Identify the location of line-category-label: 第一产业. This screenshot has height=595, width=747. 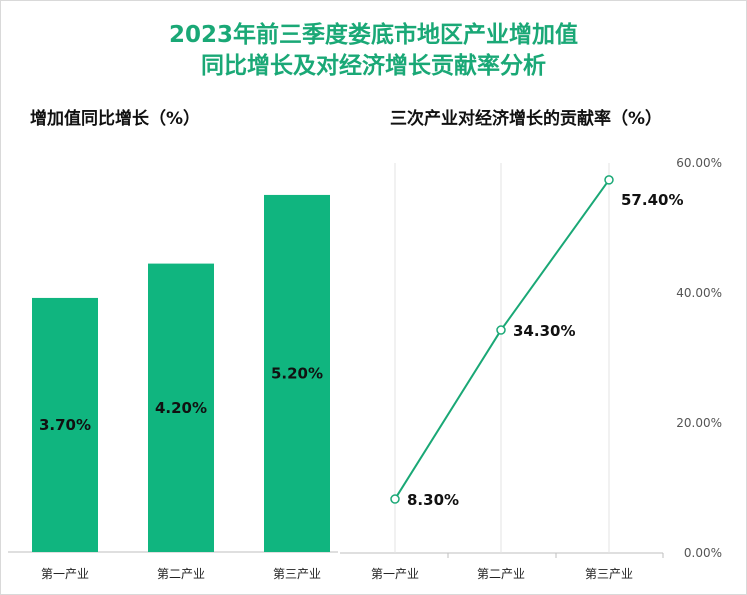
(395, 574).